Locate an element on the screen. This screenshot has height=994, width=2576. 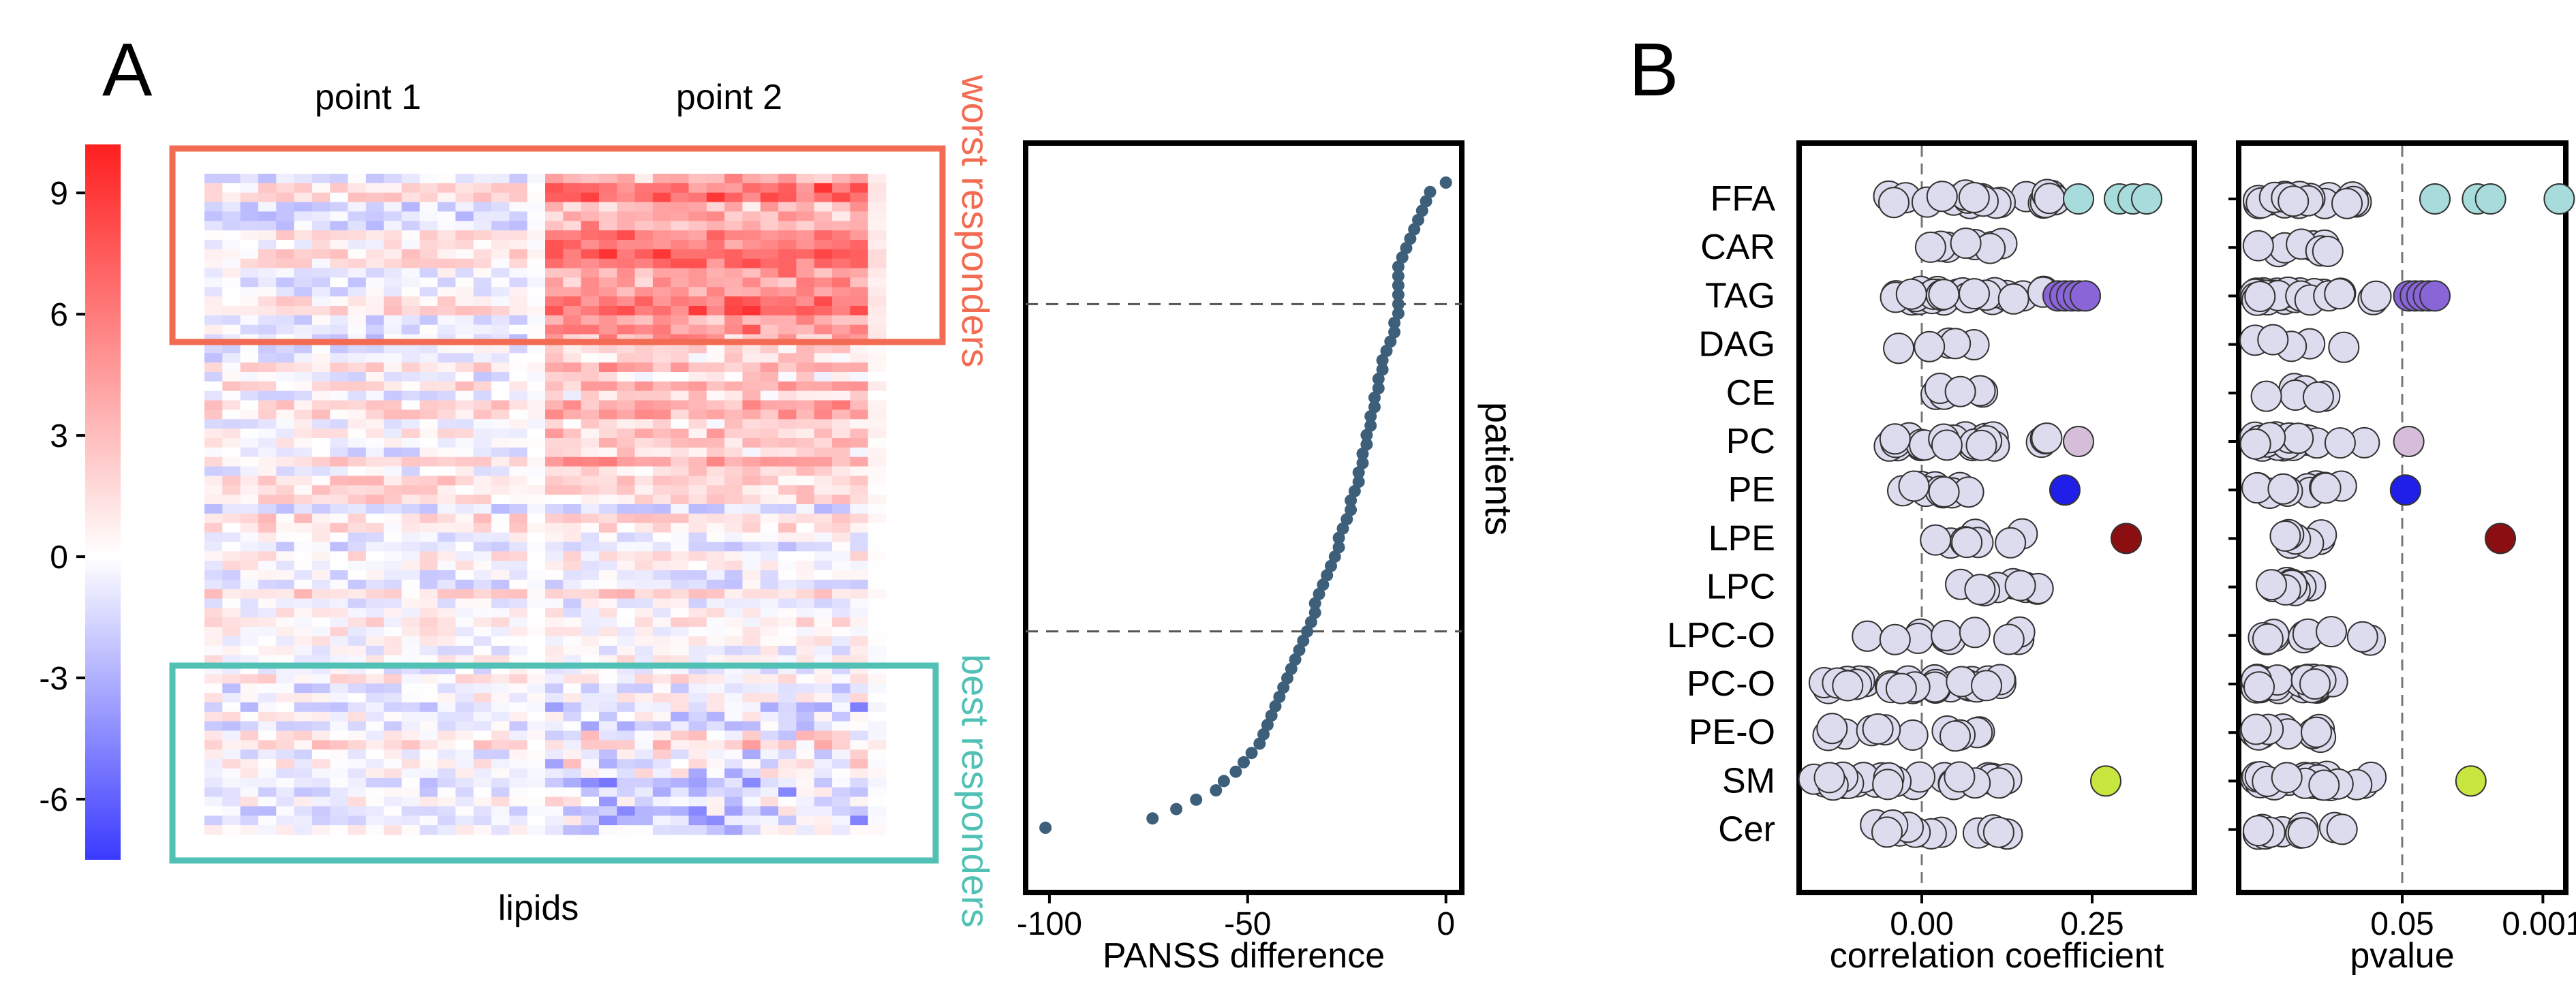
colorbar is located at coordinates (103, 502).